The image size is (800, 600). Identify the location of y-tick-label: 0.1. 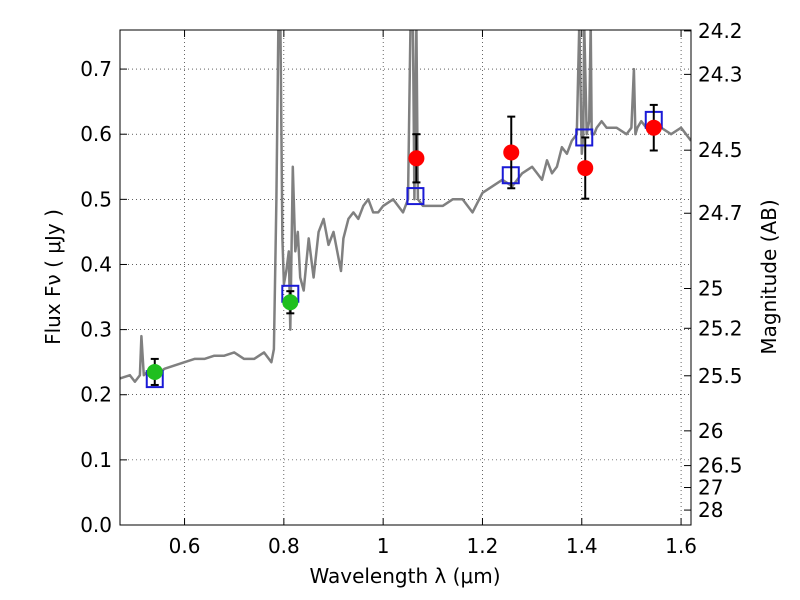
(96, 460).